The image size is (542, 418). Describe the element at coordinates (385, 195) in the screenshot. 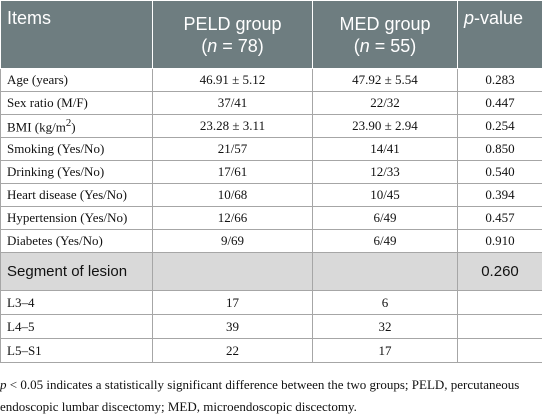

I see `cell: 10/45` at that location.